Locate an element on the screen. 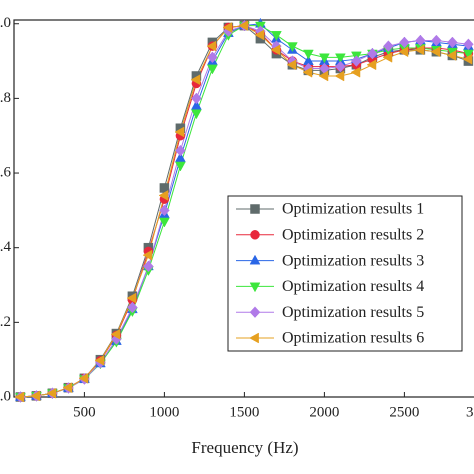 The image size is (474, 474). x-axis-label: Frequency (Hz) is located at coordinates (244, 447).